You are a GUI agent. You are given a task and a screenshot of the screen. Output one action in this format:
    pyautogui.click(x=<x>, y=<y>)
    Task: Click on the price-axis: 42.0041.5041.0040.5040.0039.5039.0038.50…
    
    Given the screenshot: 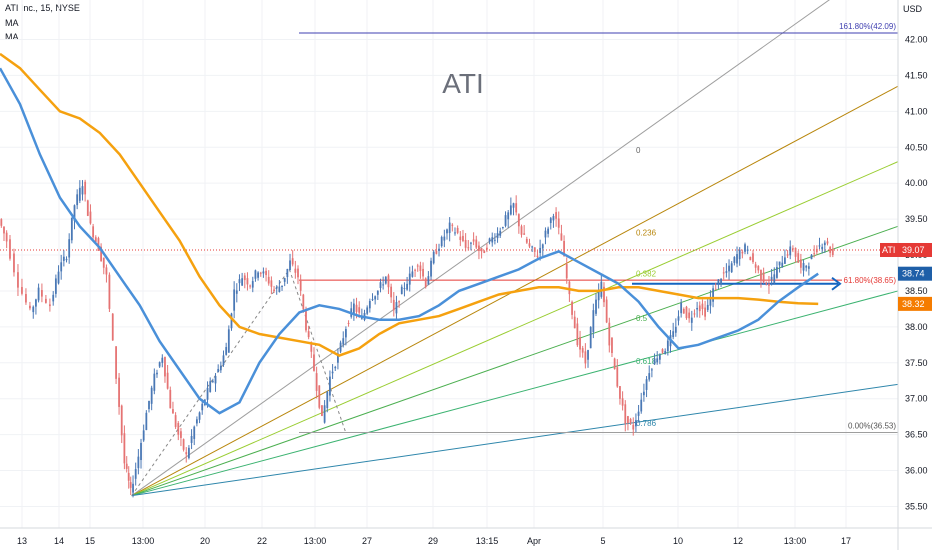 What is the action you would take?
    pyautogui.click(x=912, y=275)
    